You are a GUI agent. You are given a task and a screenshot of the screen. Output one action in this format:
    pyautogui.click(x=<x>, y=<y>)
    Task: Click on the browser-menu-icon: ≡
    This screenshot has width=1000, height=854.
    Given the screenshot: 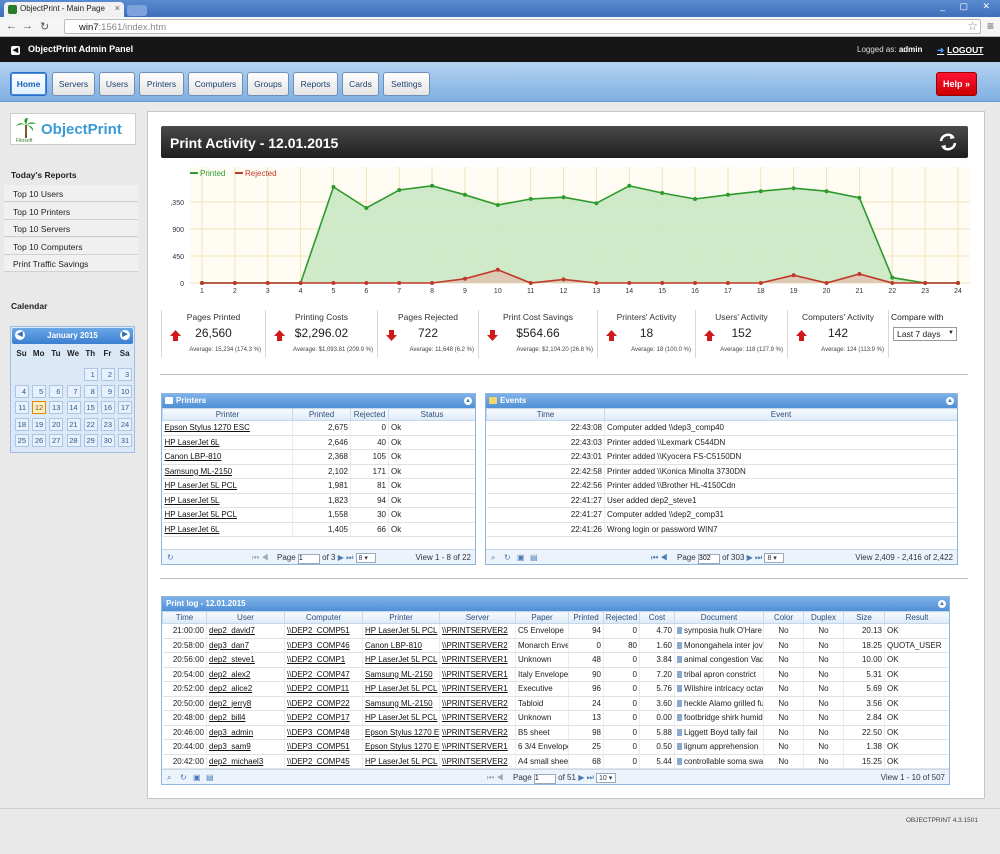 What is the action you would take?
    pyautogui.click(x=990, y=26)
    